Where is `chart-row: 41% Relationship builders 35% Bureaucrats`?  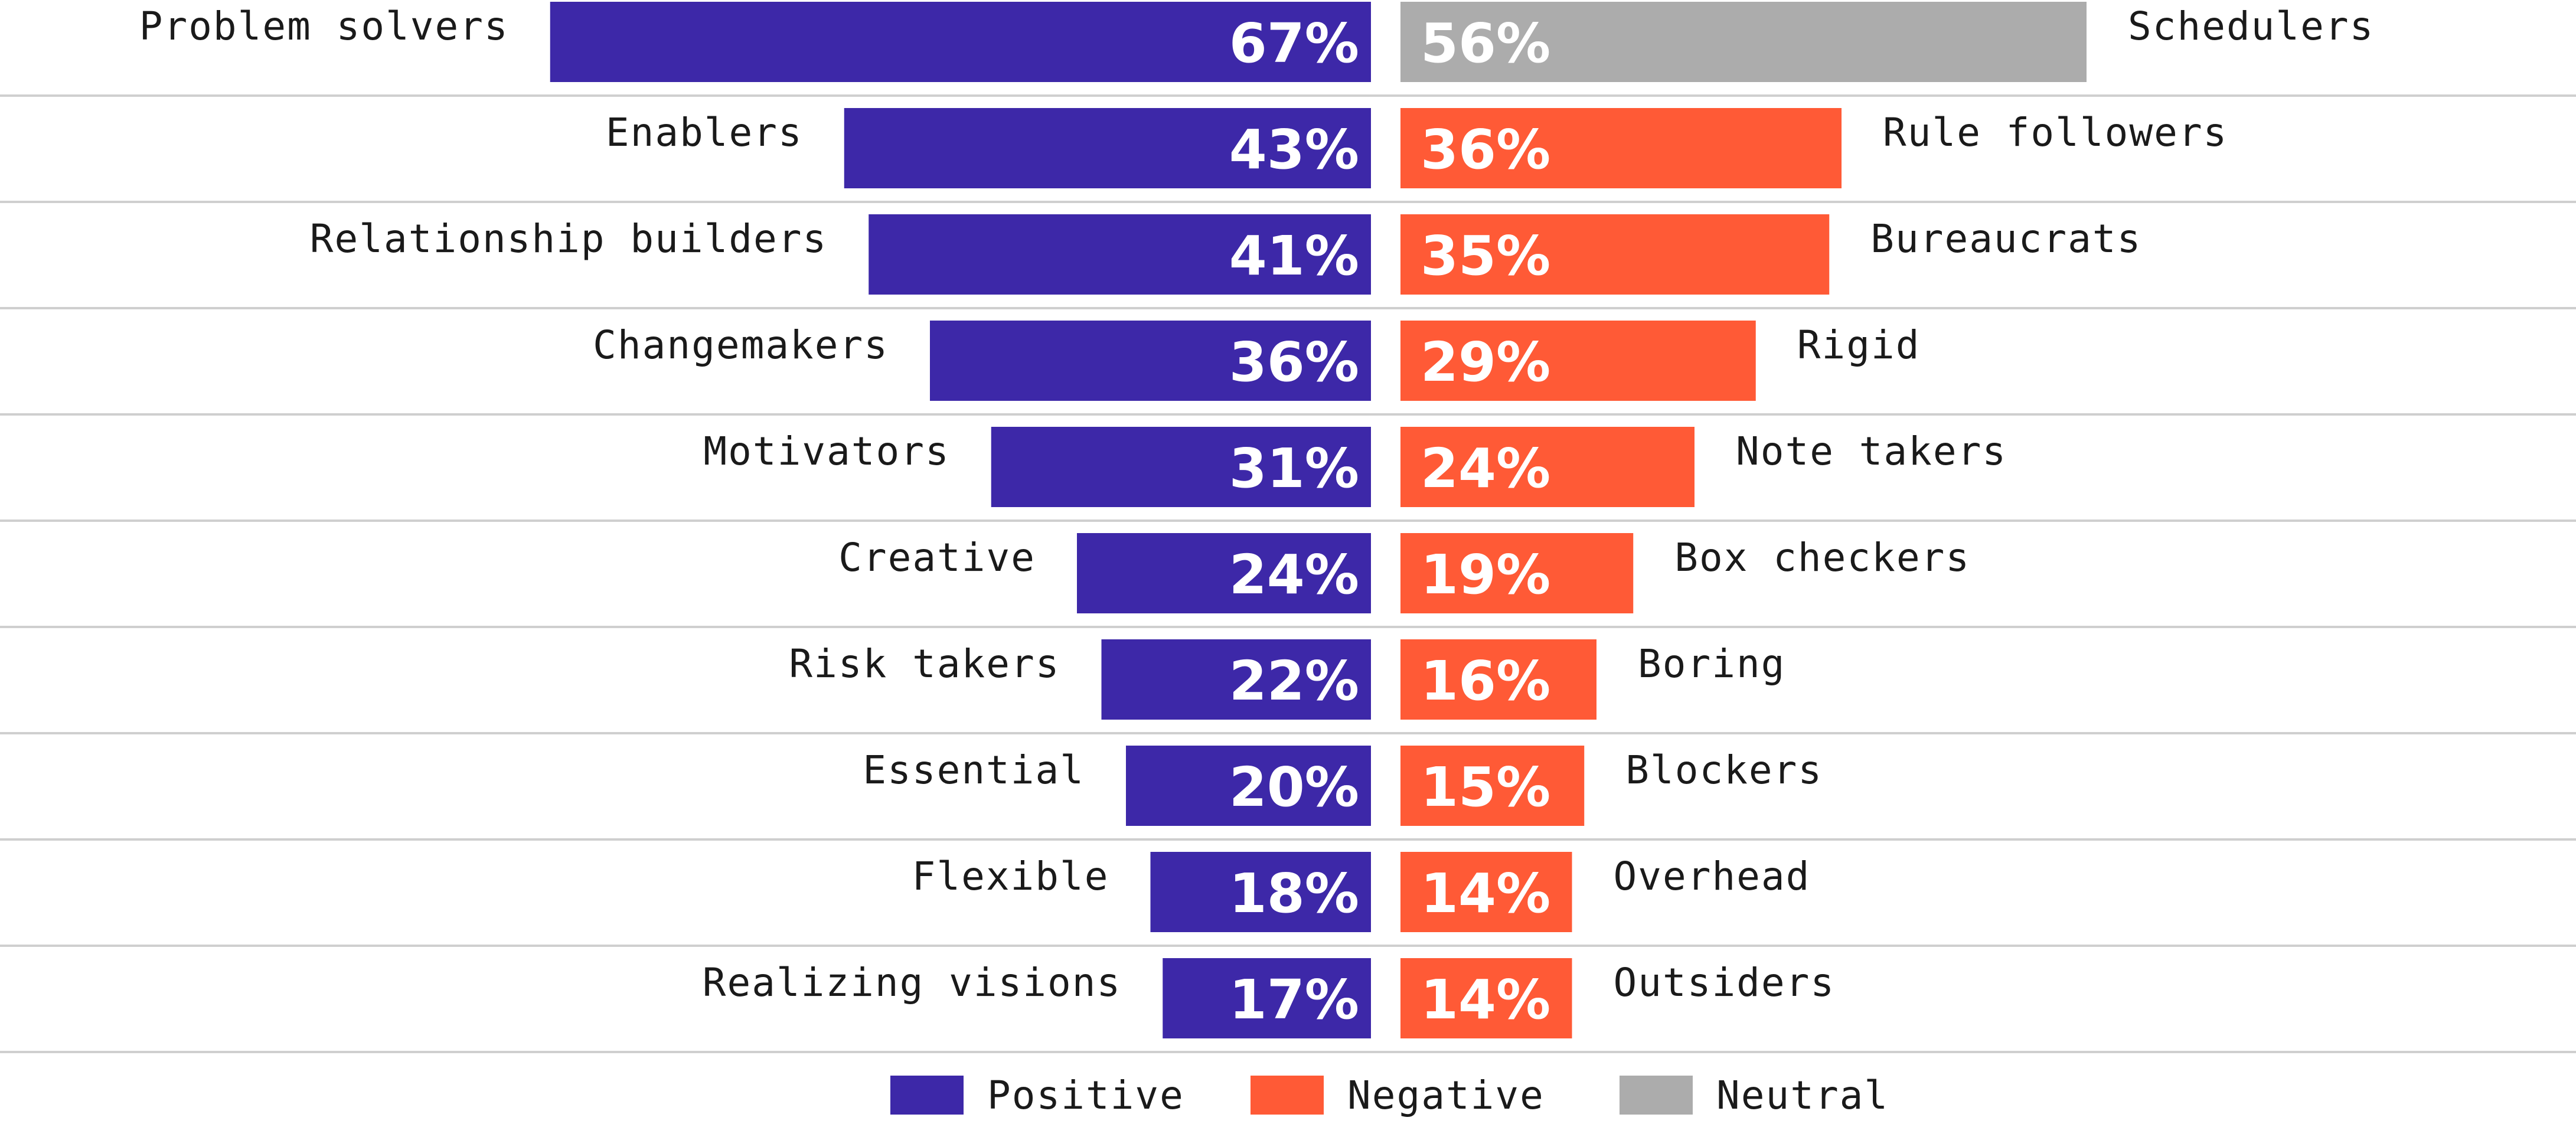
chart-row: 41% Relationship builders 35% Bureaucrats is located at coordinates (1288, 261).